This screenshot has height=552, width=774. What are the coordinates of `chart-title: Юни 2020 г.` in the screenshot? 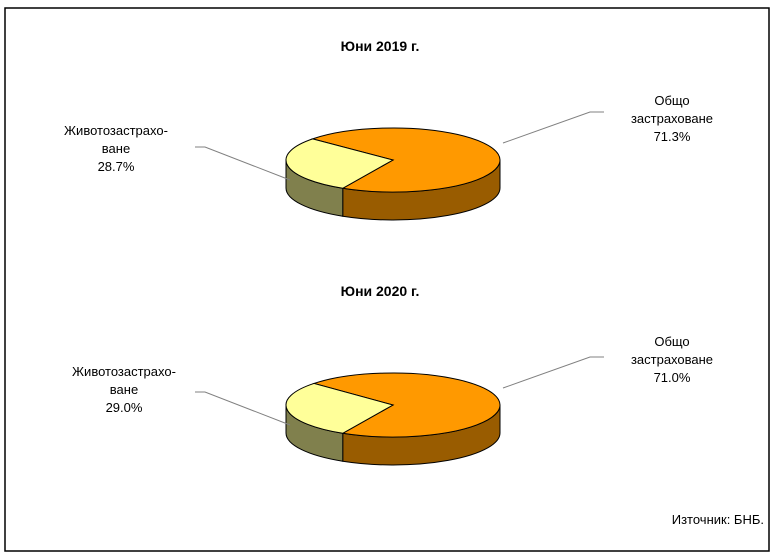 It's located at (380, 291).